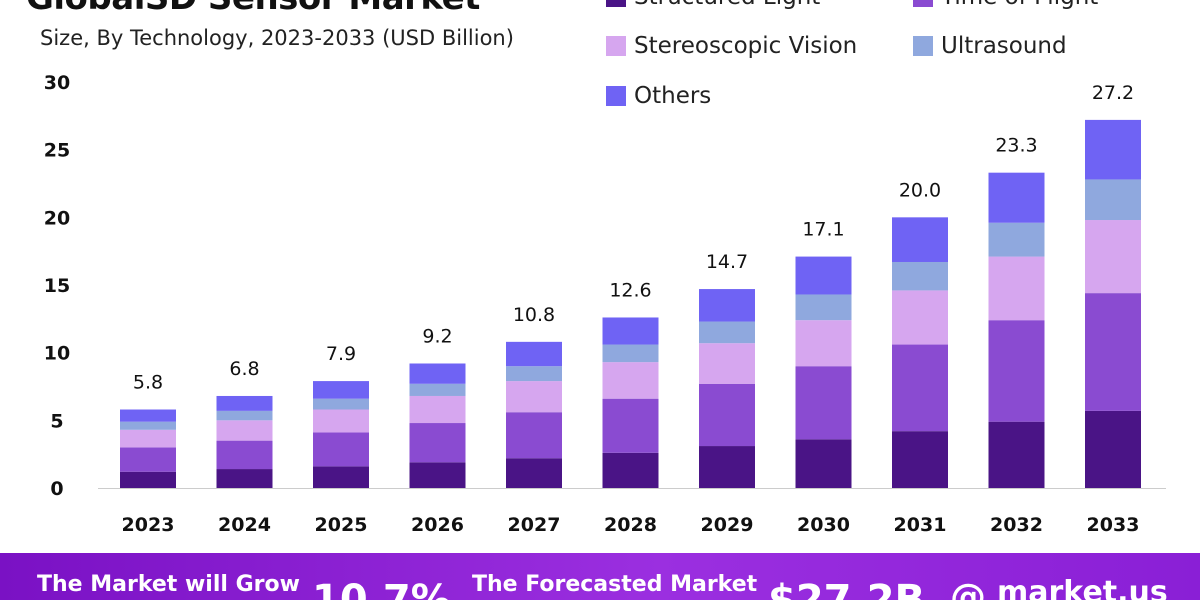  Describe the element at coordinates (244, 525) in the screenshot. I see `x-tick-label: 2024` at that location.